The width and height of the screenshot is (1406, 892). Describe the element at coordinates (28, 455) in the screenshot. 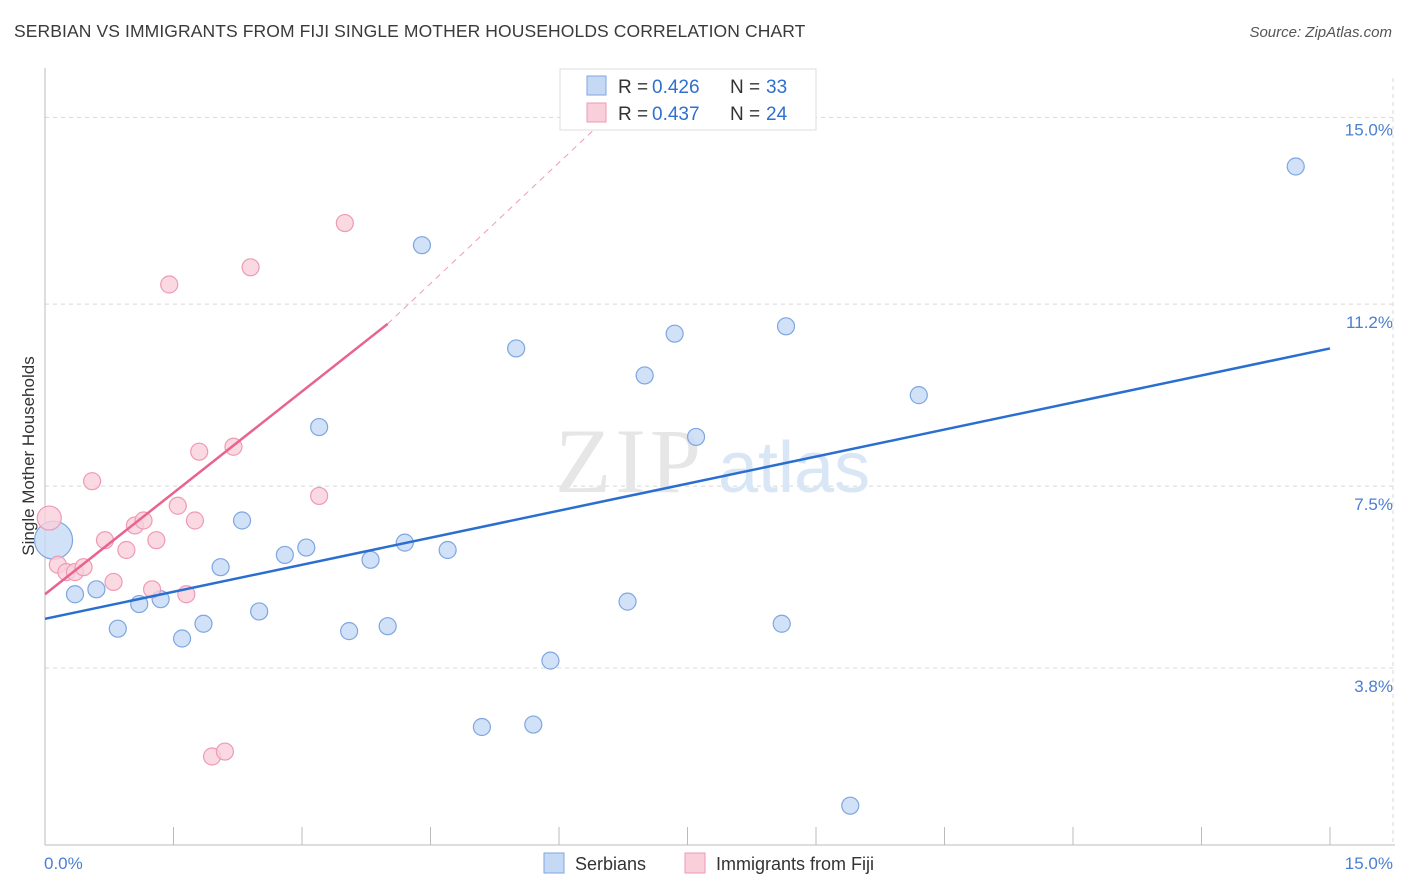

I see `y-axis-title: Single Mother Households` at that location.